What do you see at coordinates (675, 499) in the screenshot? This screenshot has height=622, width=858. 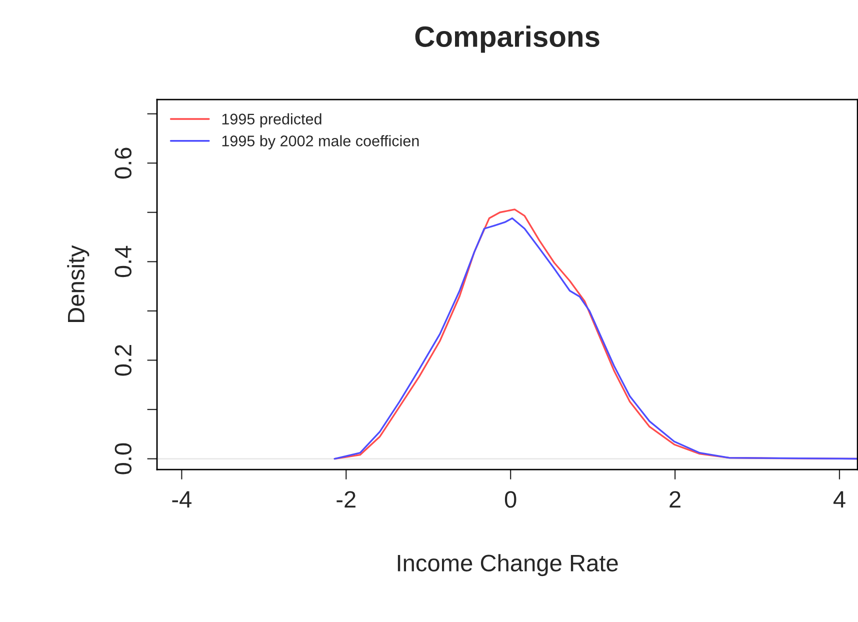 I see `x-tick-label: 2` at bounding box center [675, 499].